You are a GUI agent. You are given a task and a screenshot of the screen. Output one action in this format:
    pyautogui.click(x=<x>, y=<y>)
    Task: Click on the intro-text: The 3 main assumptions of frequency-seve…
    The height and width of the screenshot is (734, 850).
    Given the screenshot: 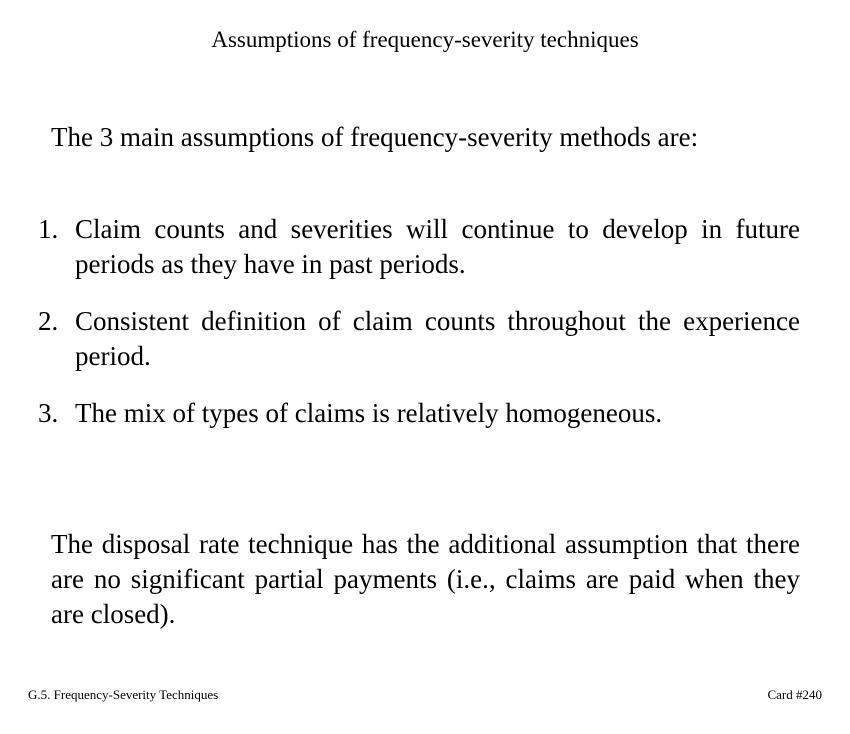 What is the action you would take?
    pyautogui.click(x=375, y=137)
    